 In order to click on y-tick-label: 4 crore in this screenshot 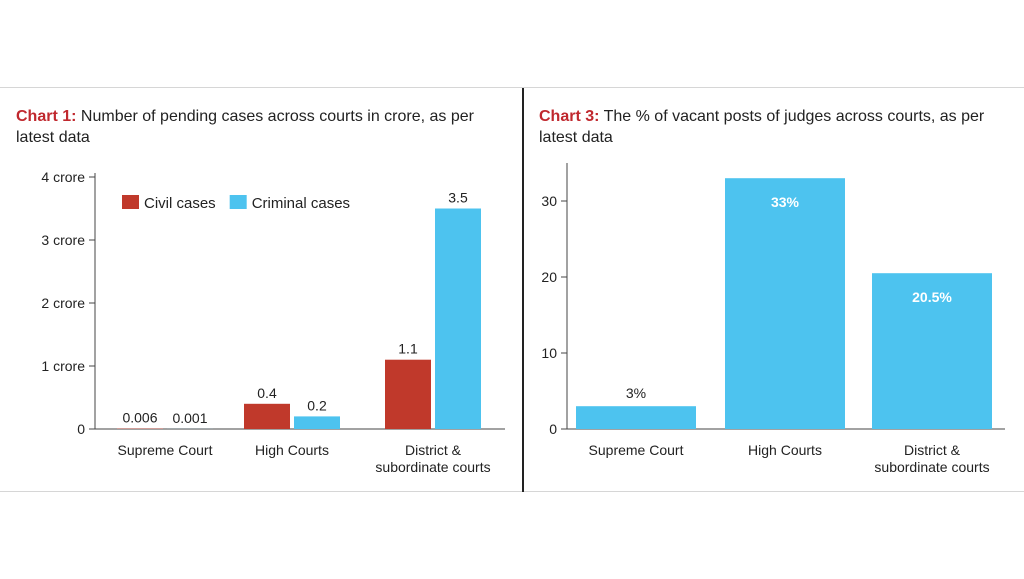, I will do `click(63, 177)`.